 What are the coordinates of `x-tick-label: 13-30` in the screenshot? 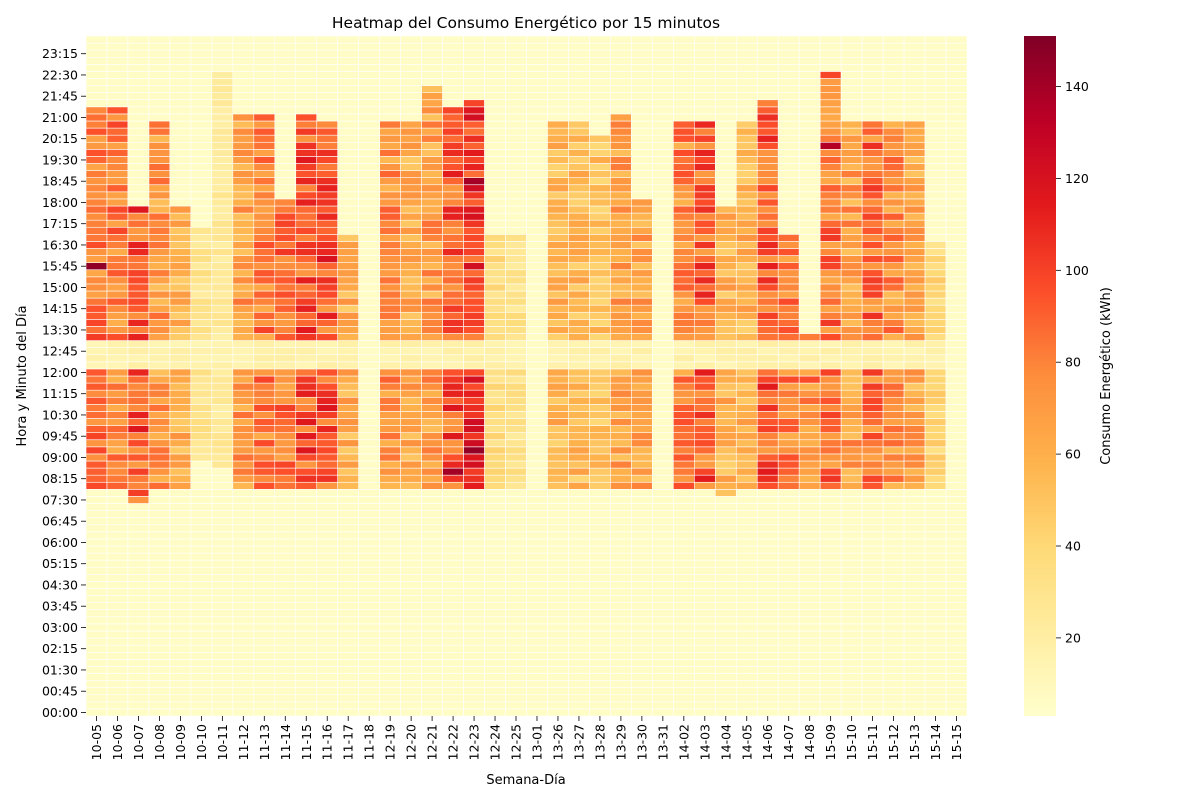 It's located at (641, 742).